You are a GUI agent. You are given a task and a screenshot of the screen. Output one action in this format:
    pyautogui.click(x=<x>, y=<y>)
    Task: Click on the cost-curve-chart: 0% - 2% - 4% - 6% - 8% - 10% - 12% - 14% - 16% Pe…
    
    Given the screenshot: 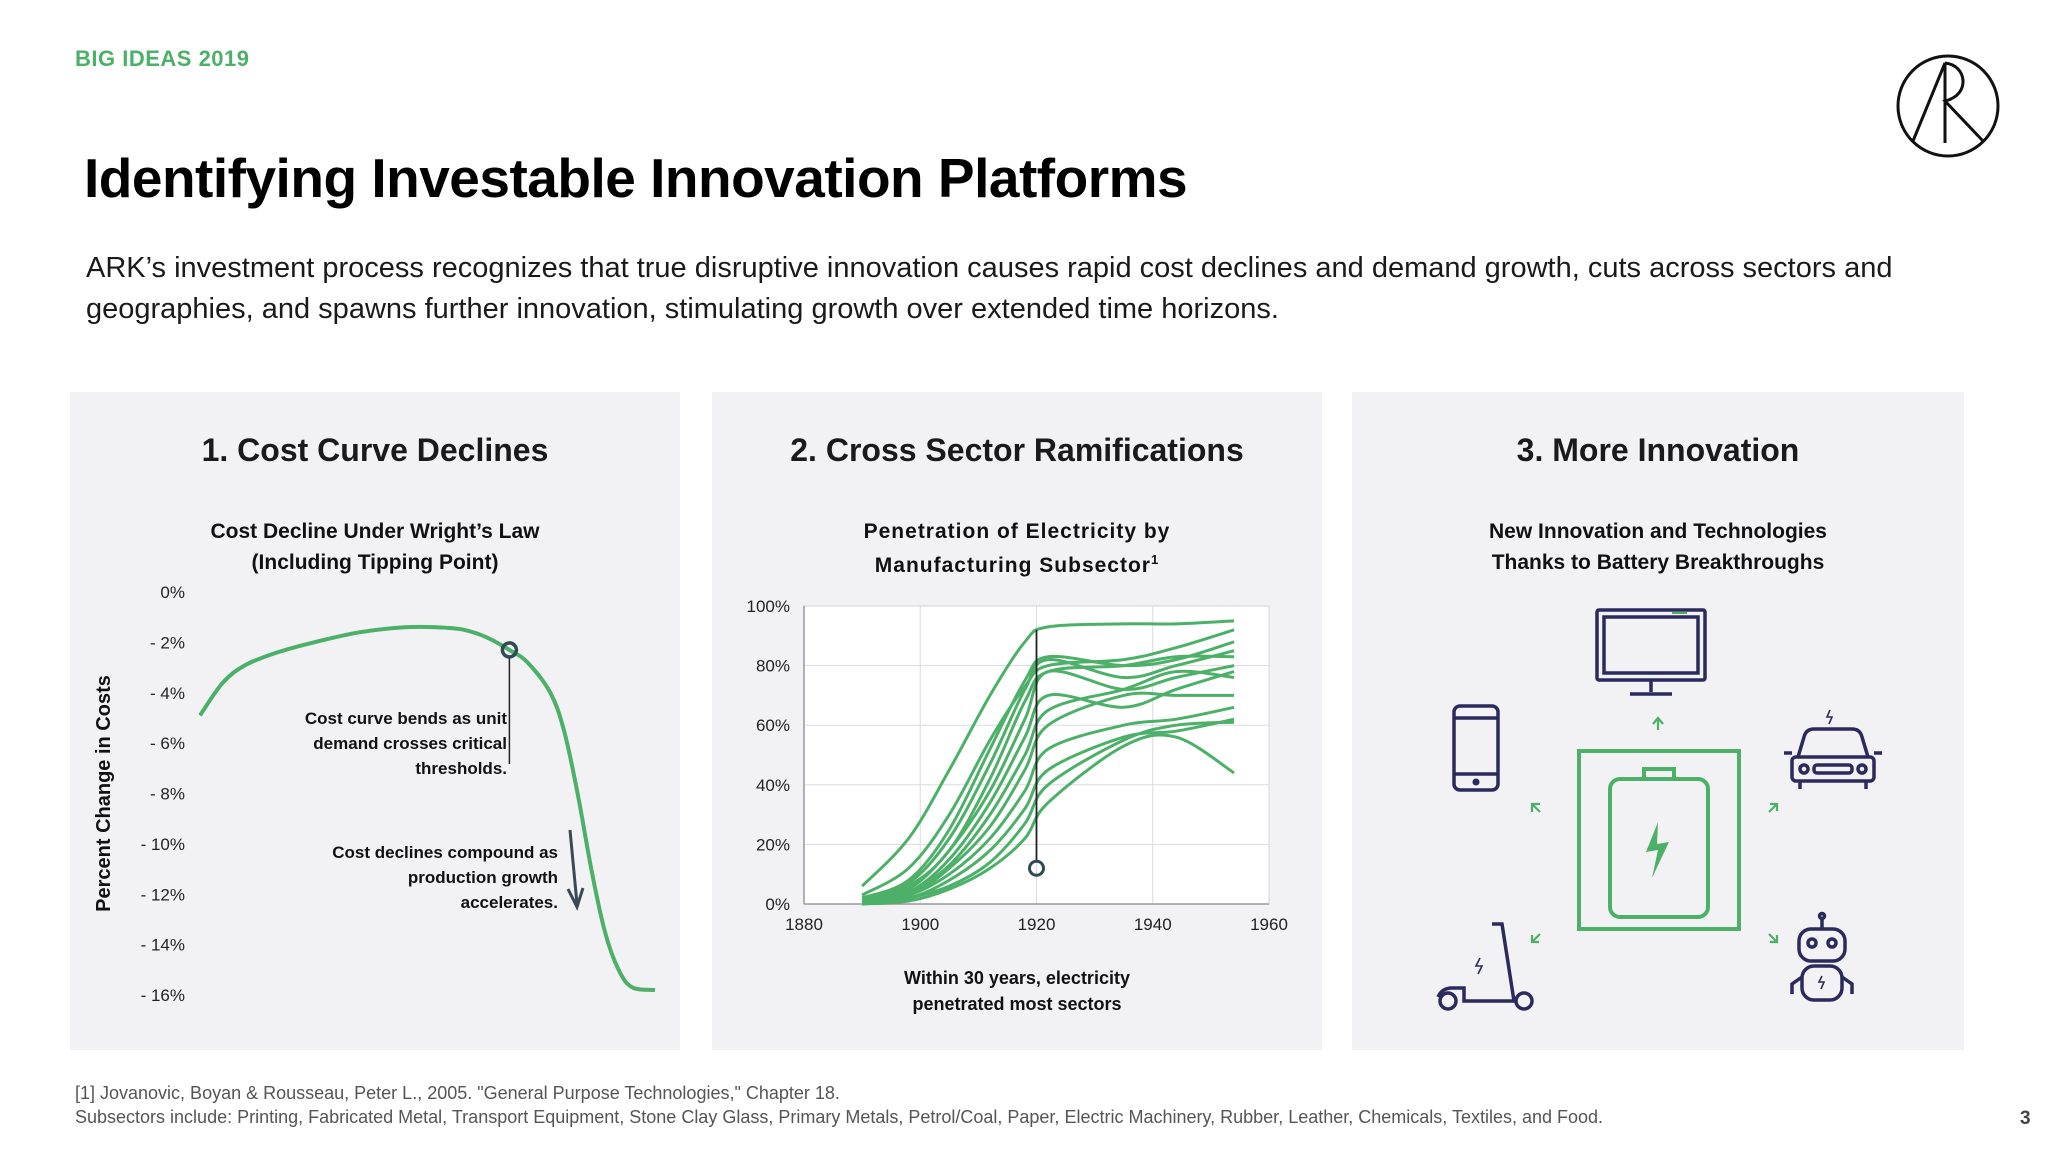 What is the action you would take?
    pyautogui.click(x=374, y=794)
    